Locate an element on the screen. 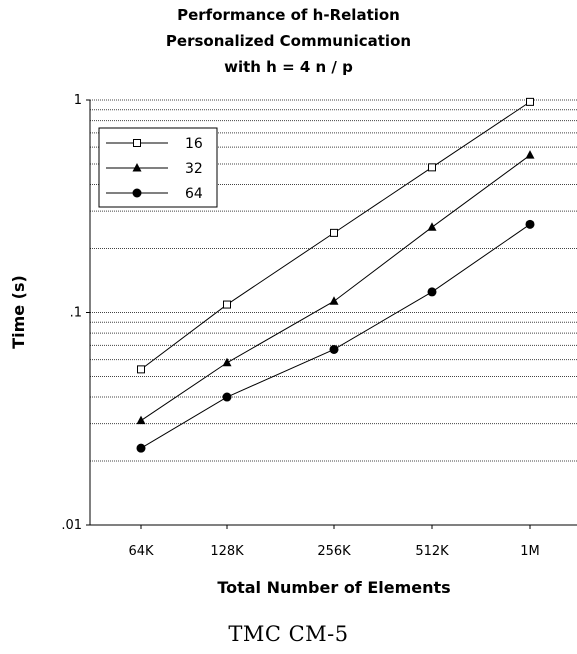 Image resolution: width=577 pixels, height=654 pixels. y-tick-label: .01 is located at coordinates (71, 525).